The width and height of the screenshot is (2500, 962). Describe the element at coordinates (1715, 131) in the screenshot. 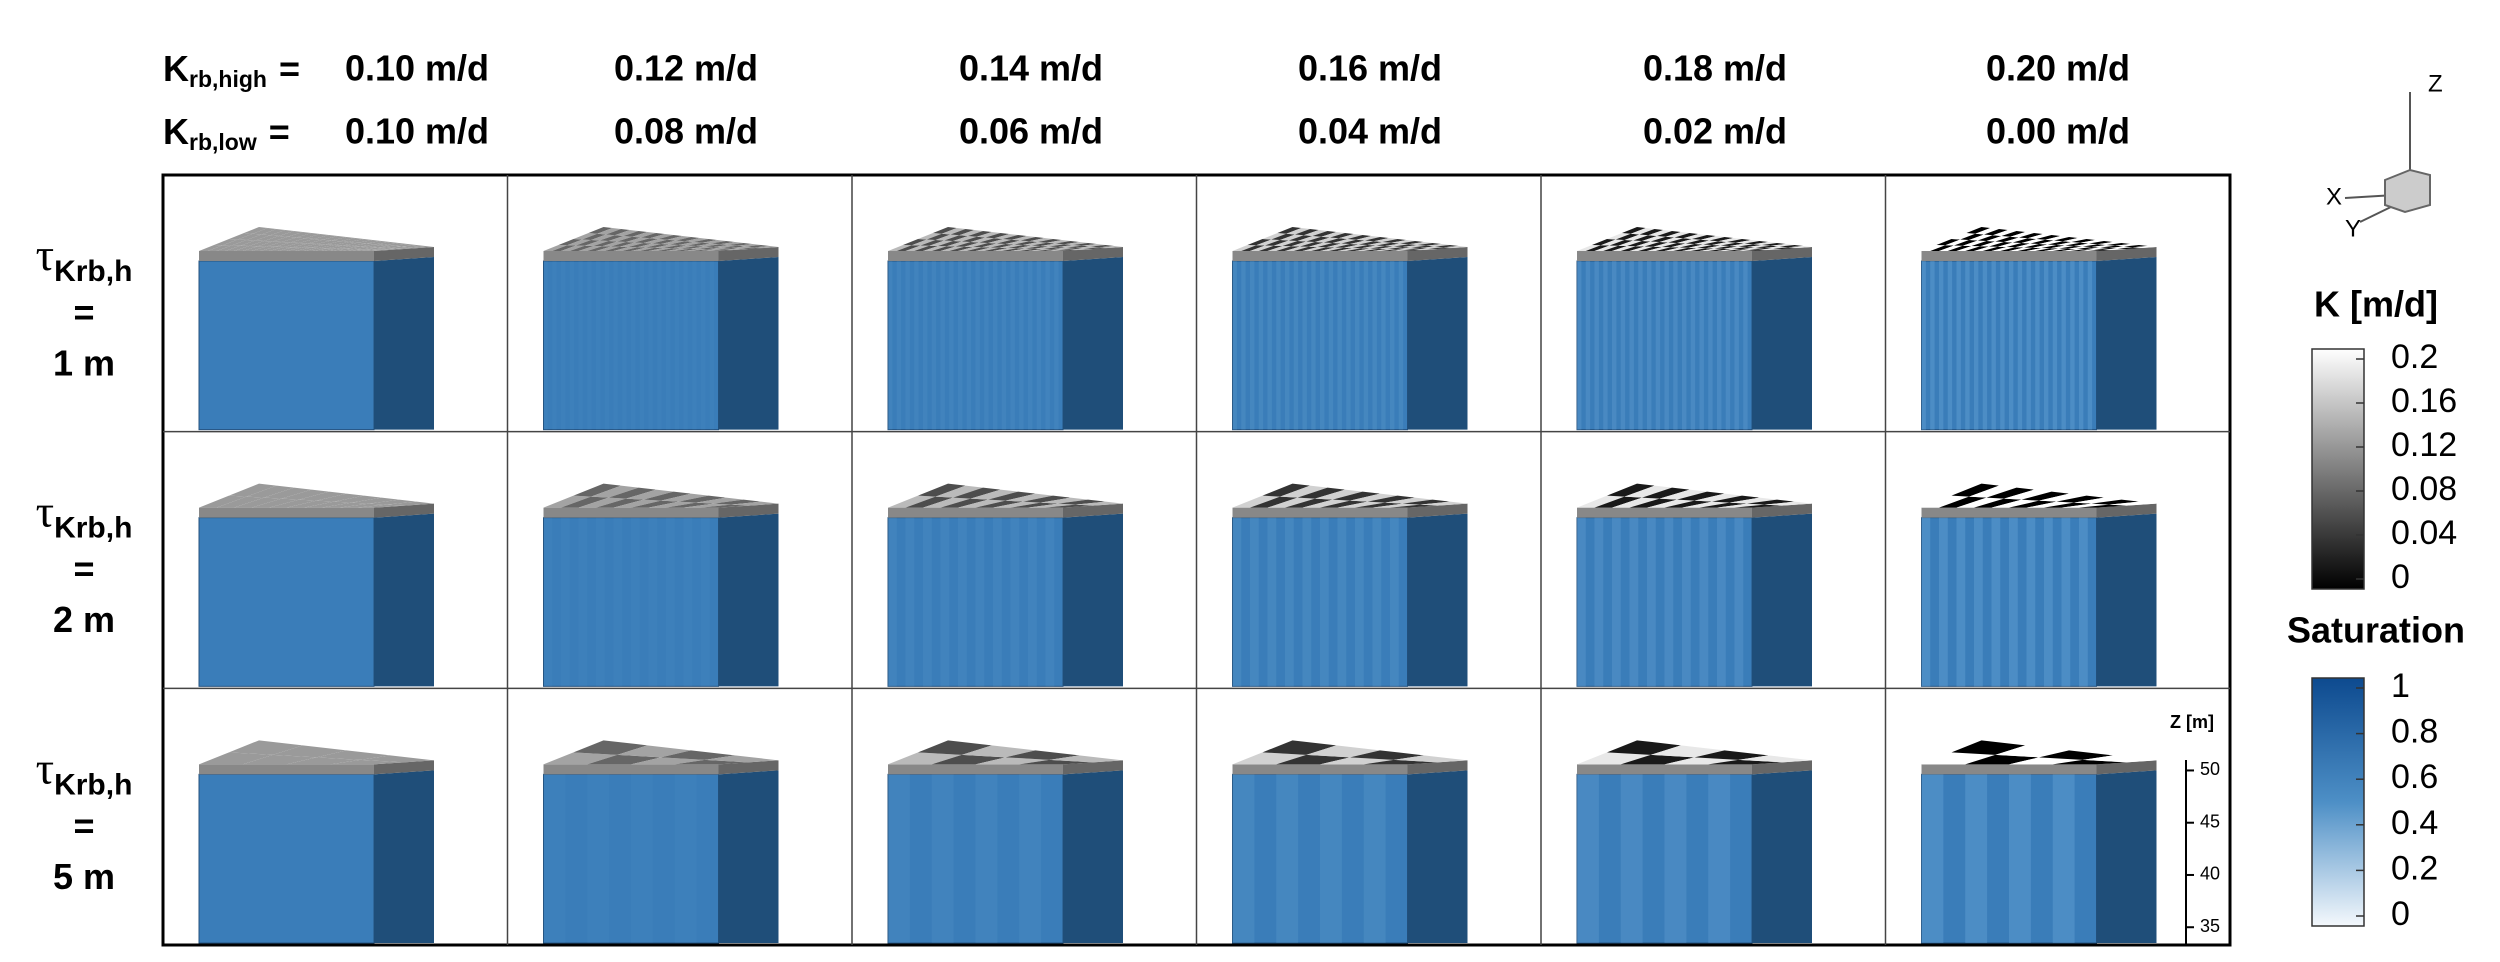

I see `k-low-value: 0.02 m/d` at that location.